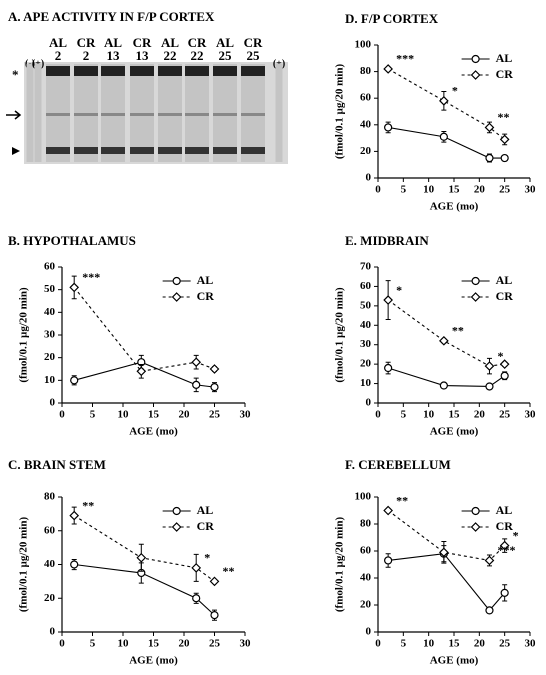 The height and width of the screenshot is (675, 546). What do you see at coordinates (50, 335) in the screenshot?
I see `y-tick-label: 30` at bounding box center [50, 335].